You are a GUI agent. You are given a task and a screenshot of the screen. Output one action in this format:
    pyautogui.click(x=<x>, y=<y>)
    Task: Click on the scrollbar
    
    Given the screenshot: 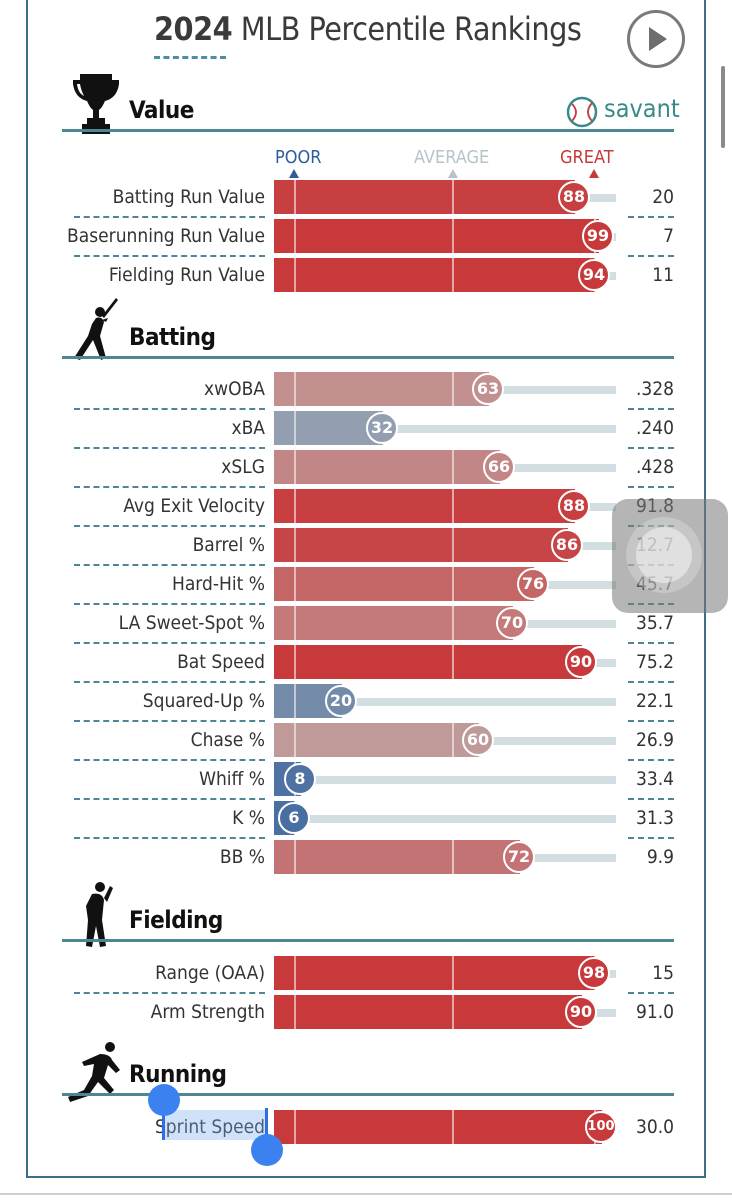 What is the action you would take?
    pyautogui.click(x=723, y=107)
    